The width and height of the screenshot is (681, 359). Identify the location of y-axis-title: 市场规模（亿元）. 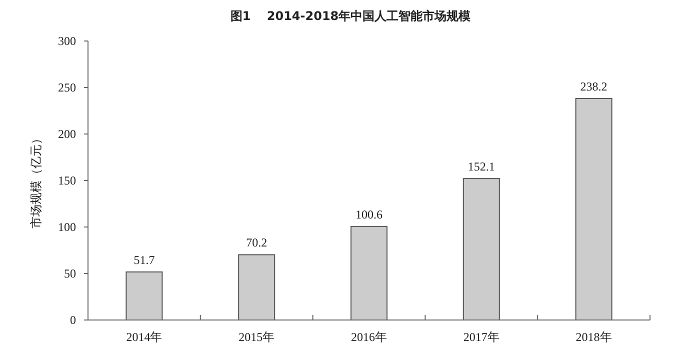
(36, 180).